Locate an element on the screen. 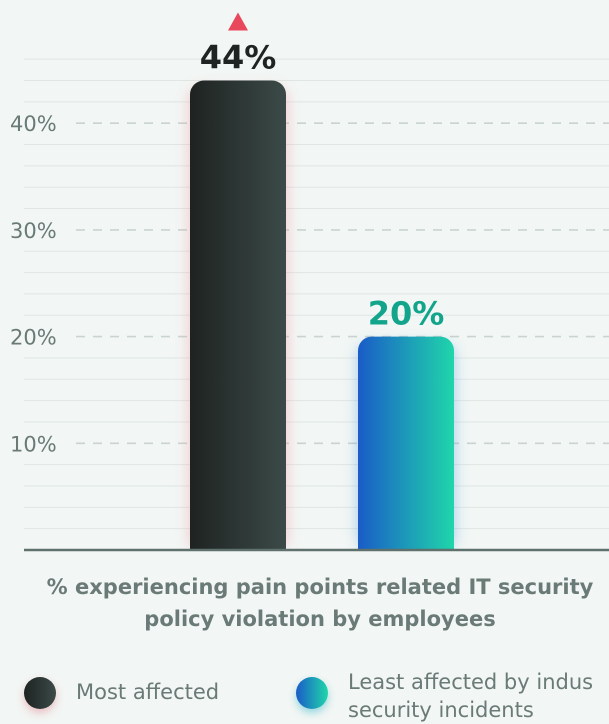 This screenshot has height=724, width=609. legend-label-least-affected-line-1: Least affected by indus is located at coordinates (471, 682).